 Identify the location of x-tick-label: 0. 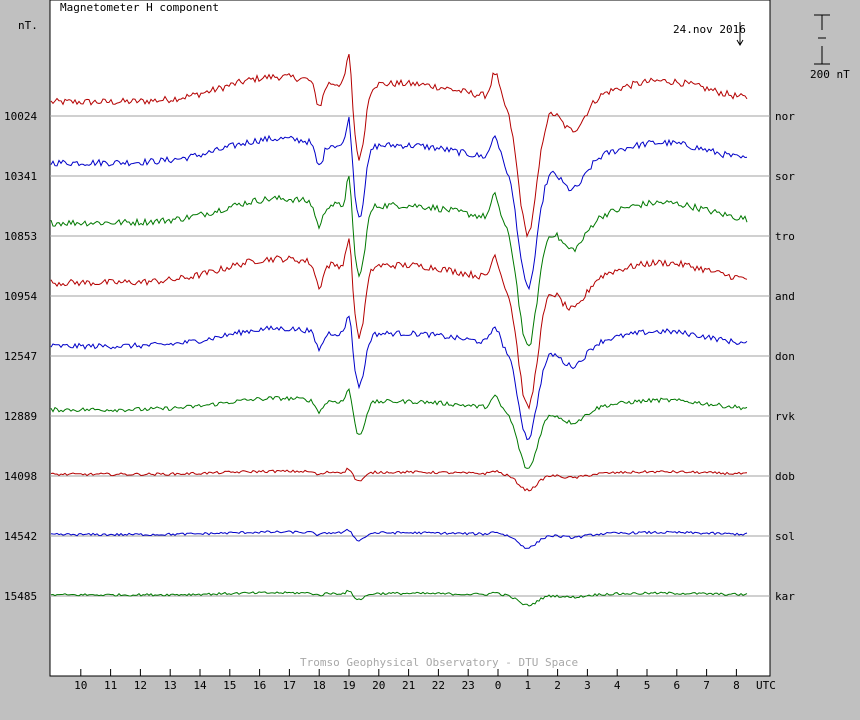
(498, 685).